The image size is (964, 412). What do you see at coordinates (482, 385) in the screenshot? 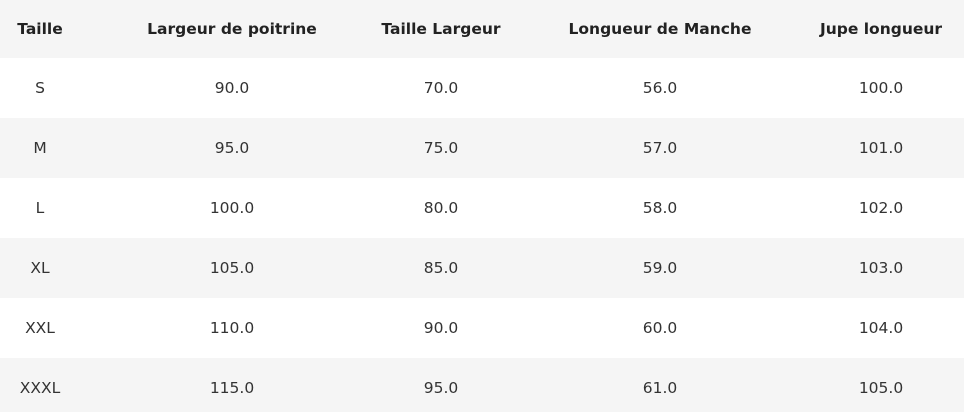
I see `table-row: XXXL 115.0 95.0 61.0 105.0` at bounding box center [482, 385].